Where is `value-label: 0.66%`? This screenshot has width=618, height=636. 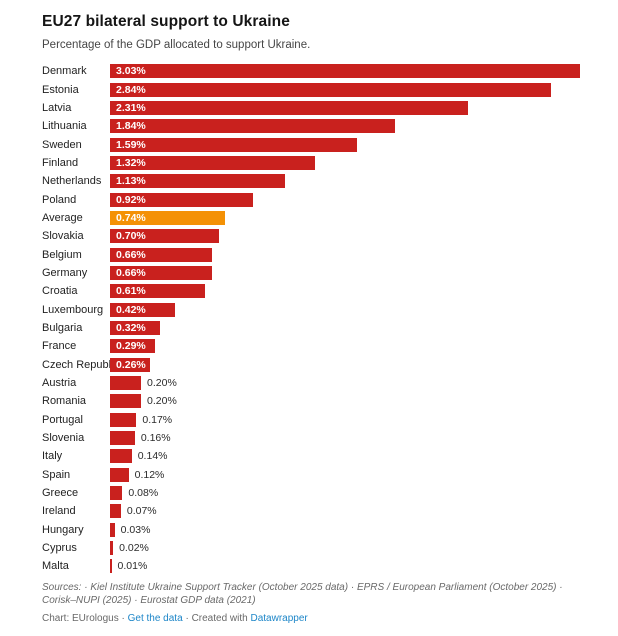 value-label: 0.66% is located at coordinates (131, 272).